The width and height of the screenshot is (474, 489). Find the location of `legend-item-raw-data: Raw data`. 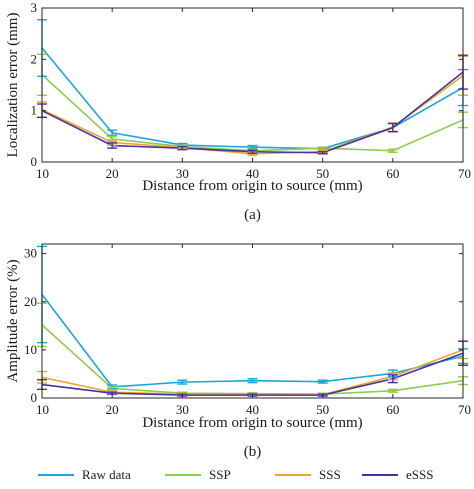

legend-item-raw-data: Raw data is located at coordinates (84, 474).